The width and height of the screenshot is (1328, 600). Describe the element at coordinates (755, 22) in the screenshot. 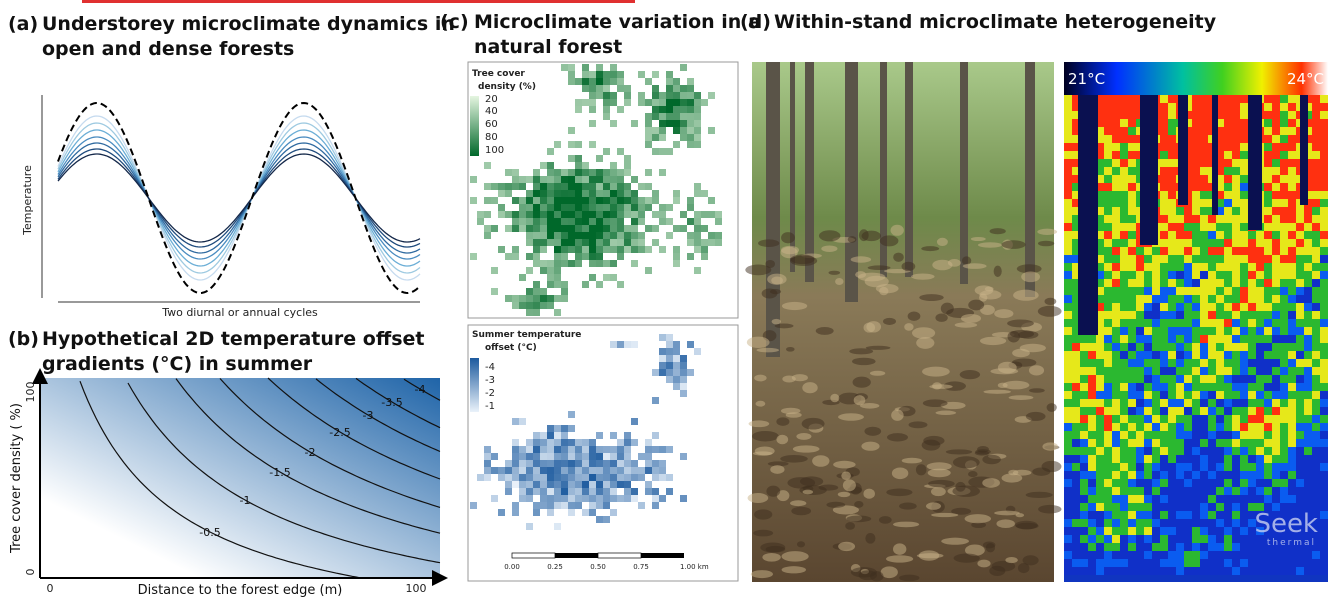

I see `panel-label: (d)` at that location.